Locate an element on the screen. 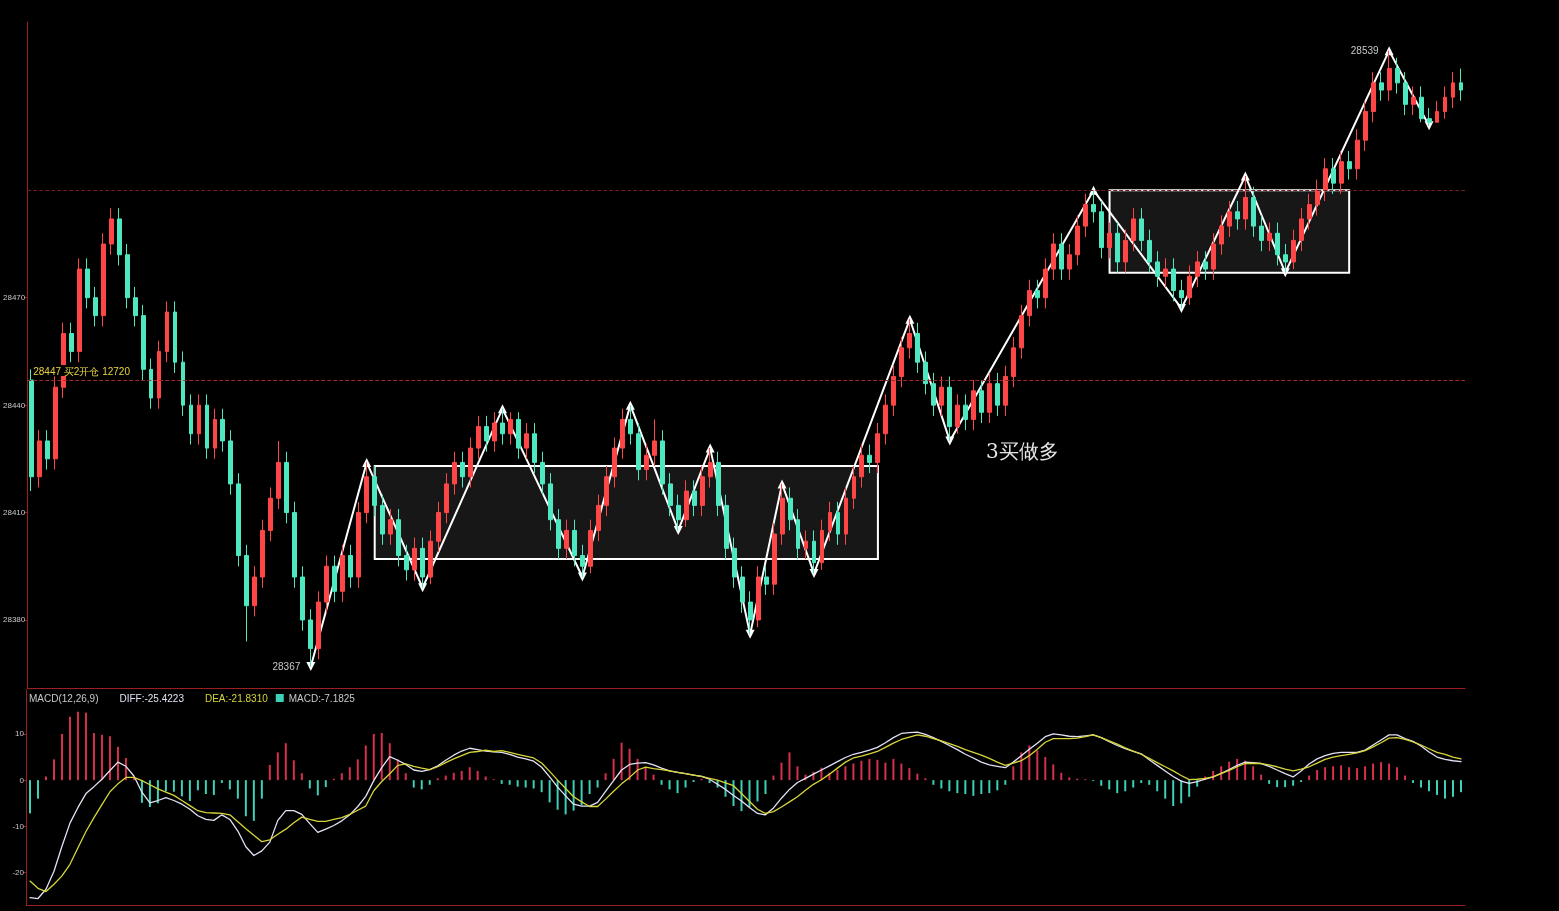 The width and height of the screenshot is (1559, 911). ref-line-label: 28447 买2开仓 12720 is located at coordinates (82, 371).